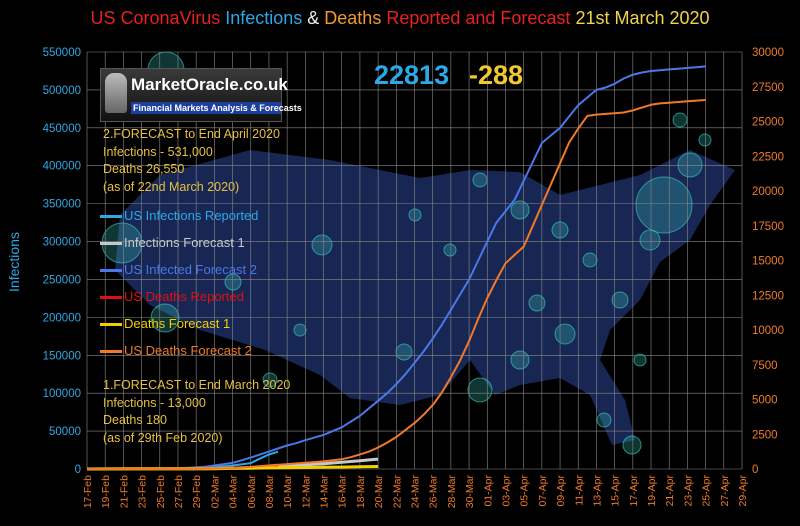  I want to click on x-tick-label: 18-Mar, so click(361, 492).